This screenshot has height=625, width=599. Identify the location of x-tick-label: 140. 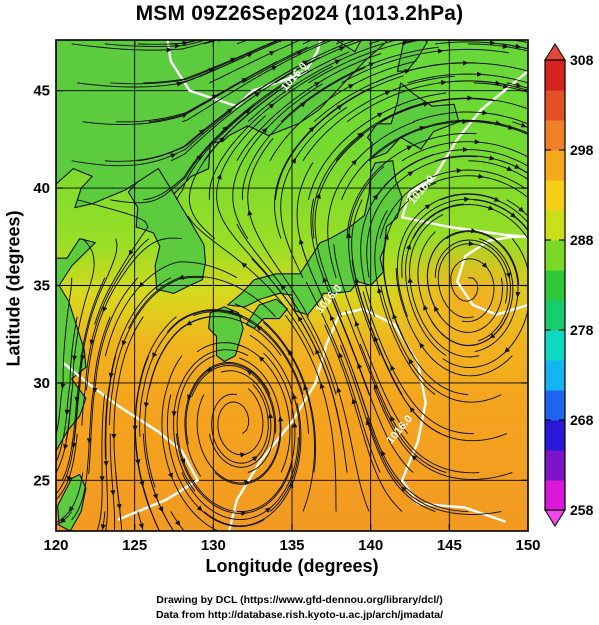
(370, 545).